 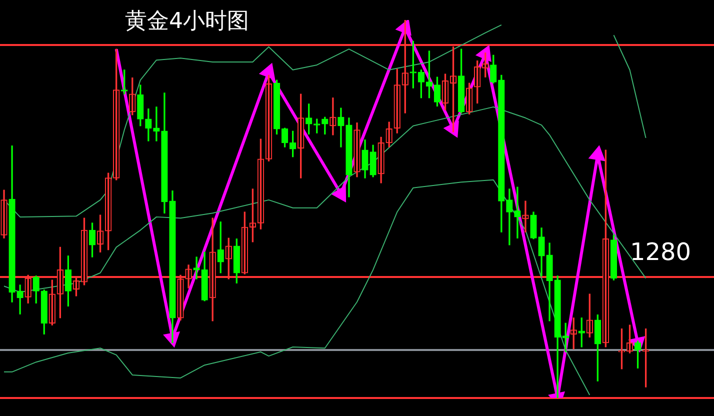 I want to click on chart-title: 黄金4小时图, so click(x=187, y=22).